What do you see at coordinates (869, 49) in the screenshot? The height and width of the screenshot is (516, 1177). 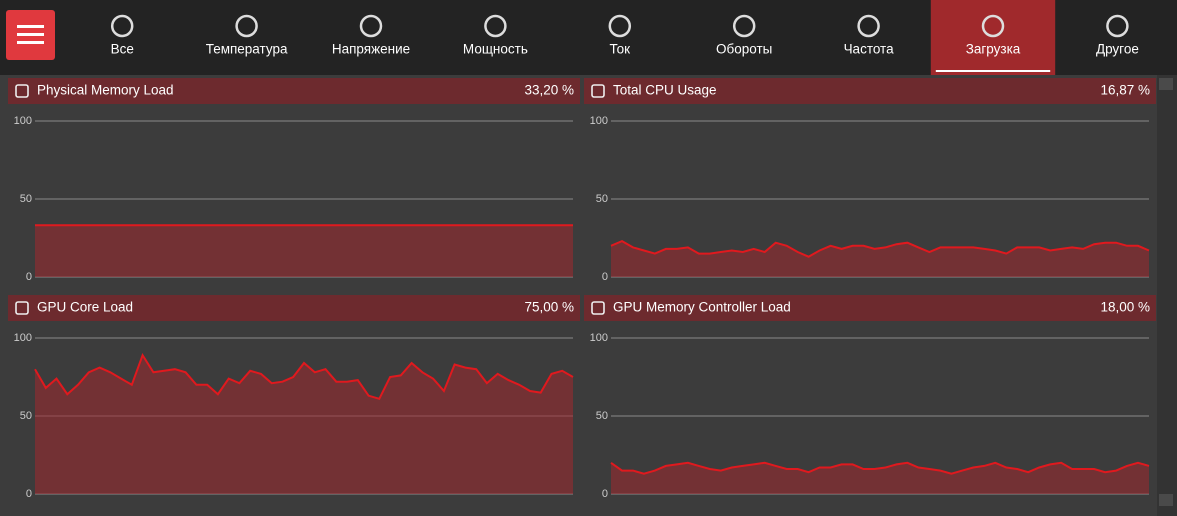 I see `tab-label: Частота` at bounding box center [869, 49].